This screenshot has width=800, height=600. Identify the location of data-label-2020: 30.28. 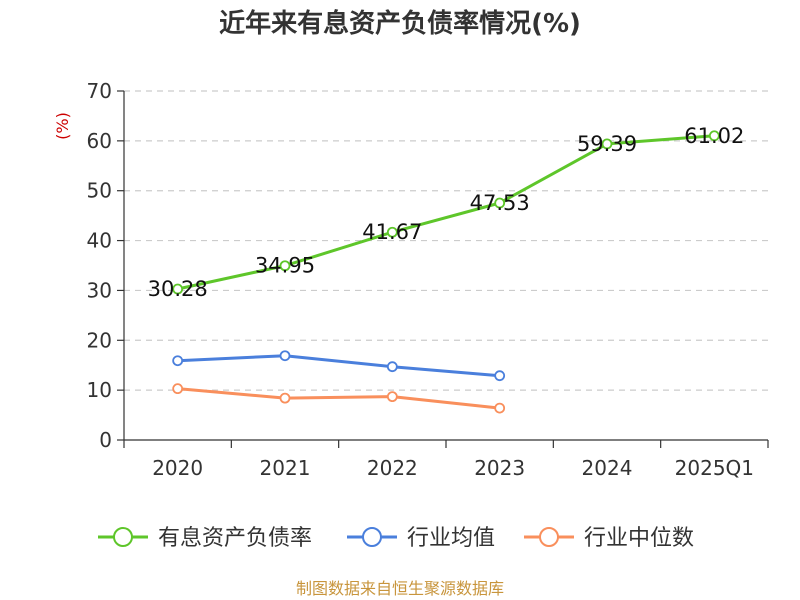
(178, 289).